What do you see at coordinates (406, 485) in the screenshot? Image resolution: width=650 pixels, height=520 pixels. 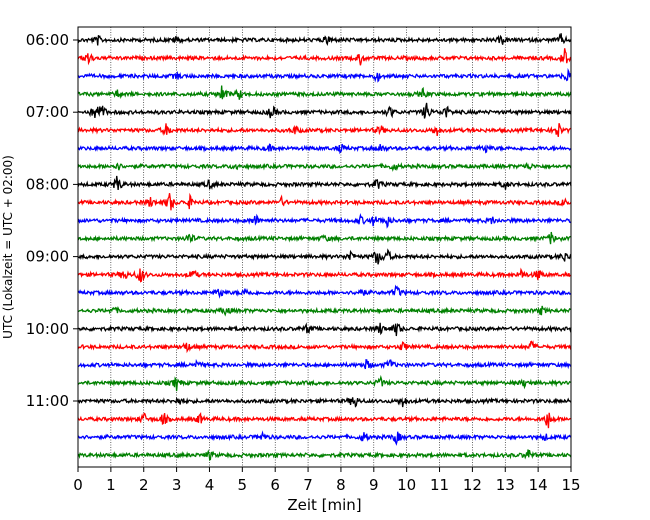 I see `x-tick-label: 10` at bounding box center [406, 485].